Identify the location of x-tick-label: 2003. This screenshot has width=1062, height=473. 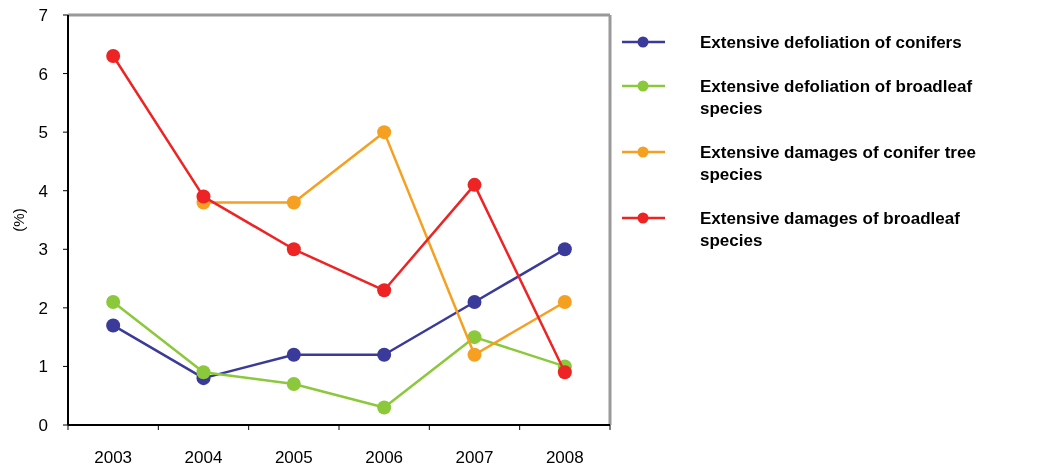
(113, 457).